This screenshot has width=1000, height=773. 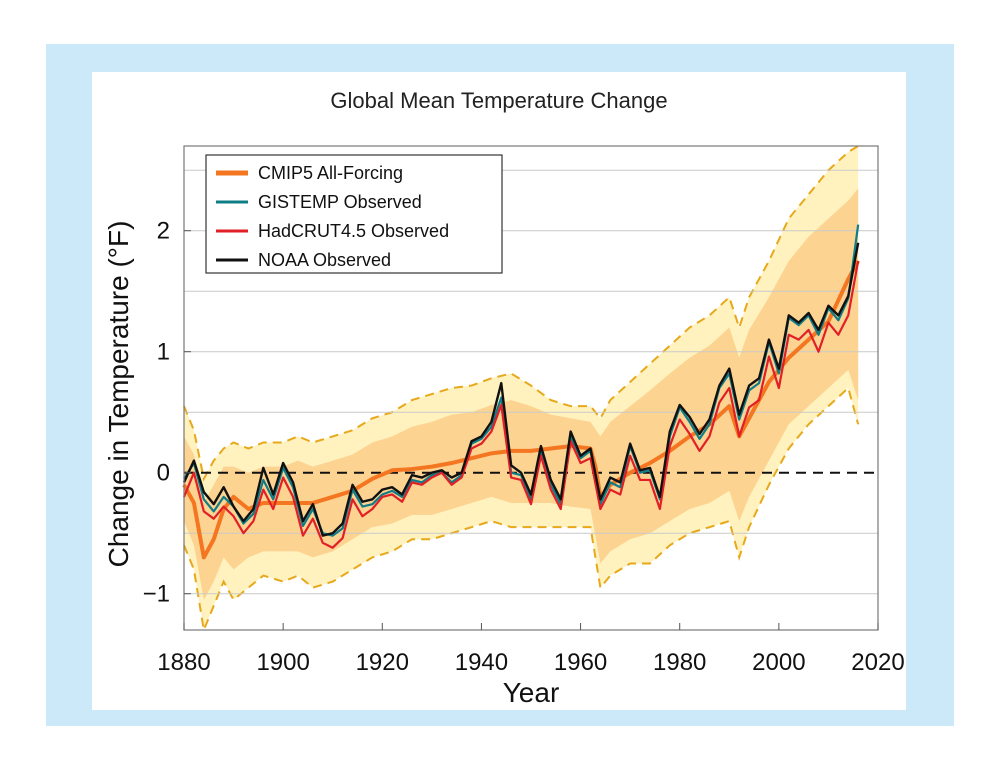 What do you see at coordinates (163, 231) in the screenshot?
I see `y-tick-label: 2` at bounding box center [163, 231].